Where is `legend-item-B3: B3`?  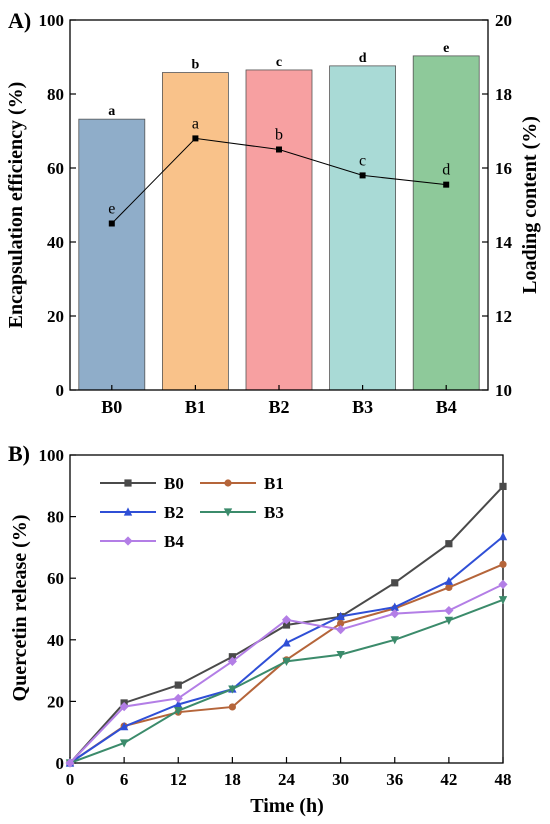
legend-item-B3: B3 is located at coordinates (242, 512).